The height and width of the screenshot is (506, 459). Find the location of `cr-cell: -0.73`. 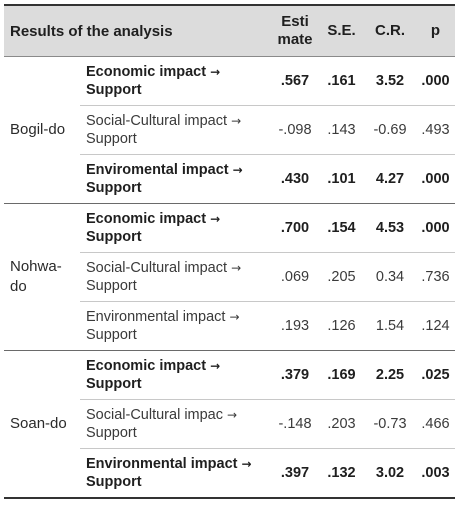

cr-cell: -0.73 is located at coordinates (390, 424).